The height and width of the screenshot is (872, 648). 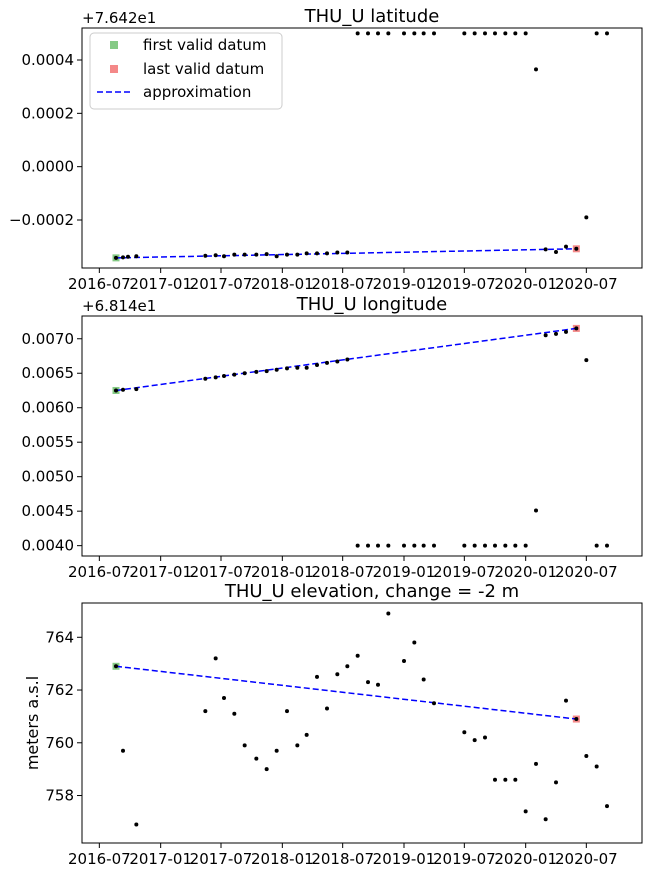 I want to click on legend-first-swatch, so click(x=114, y=45).